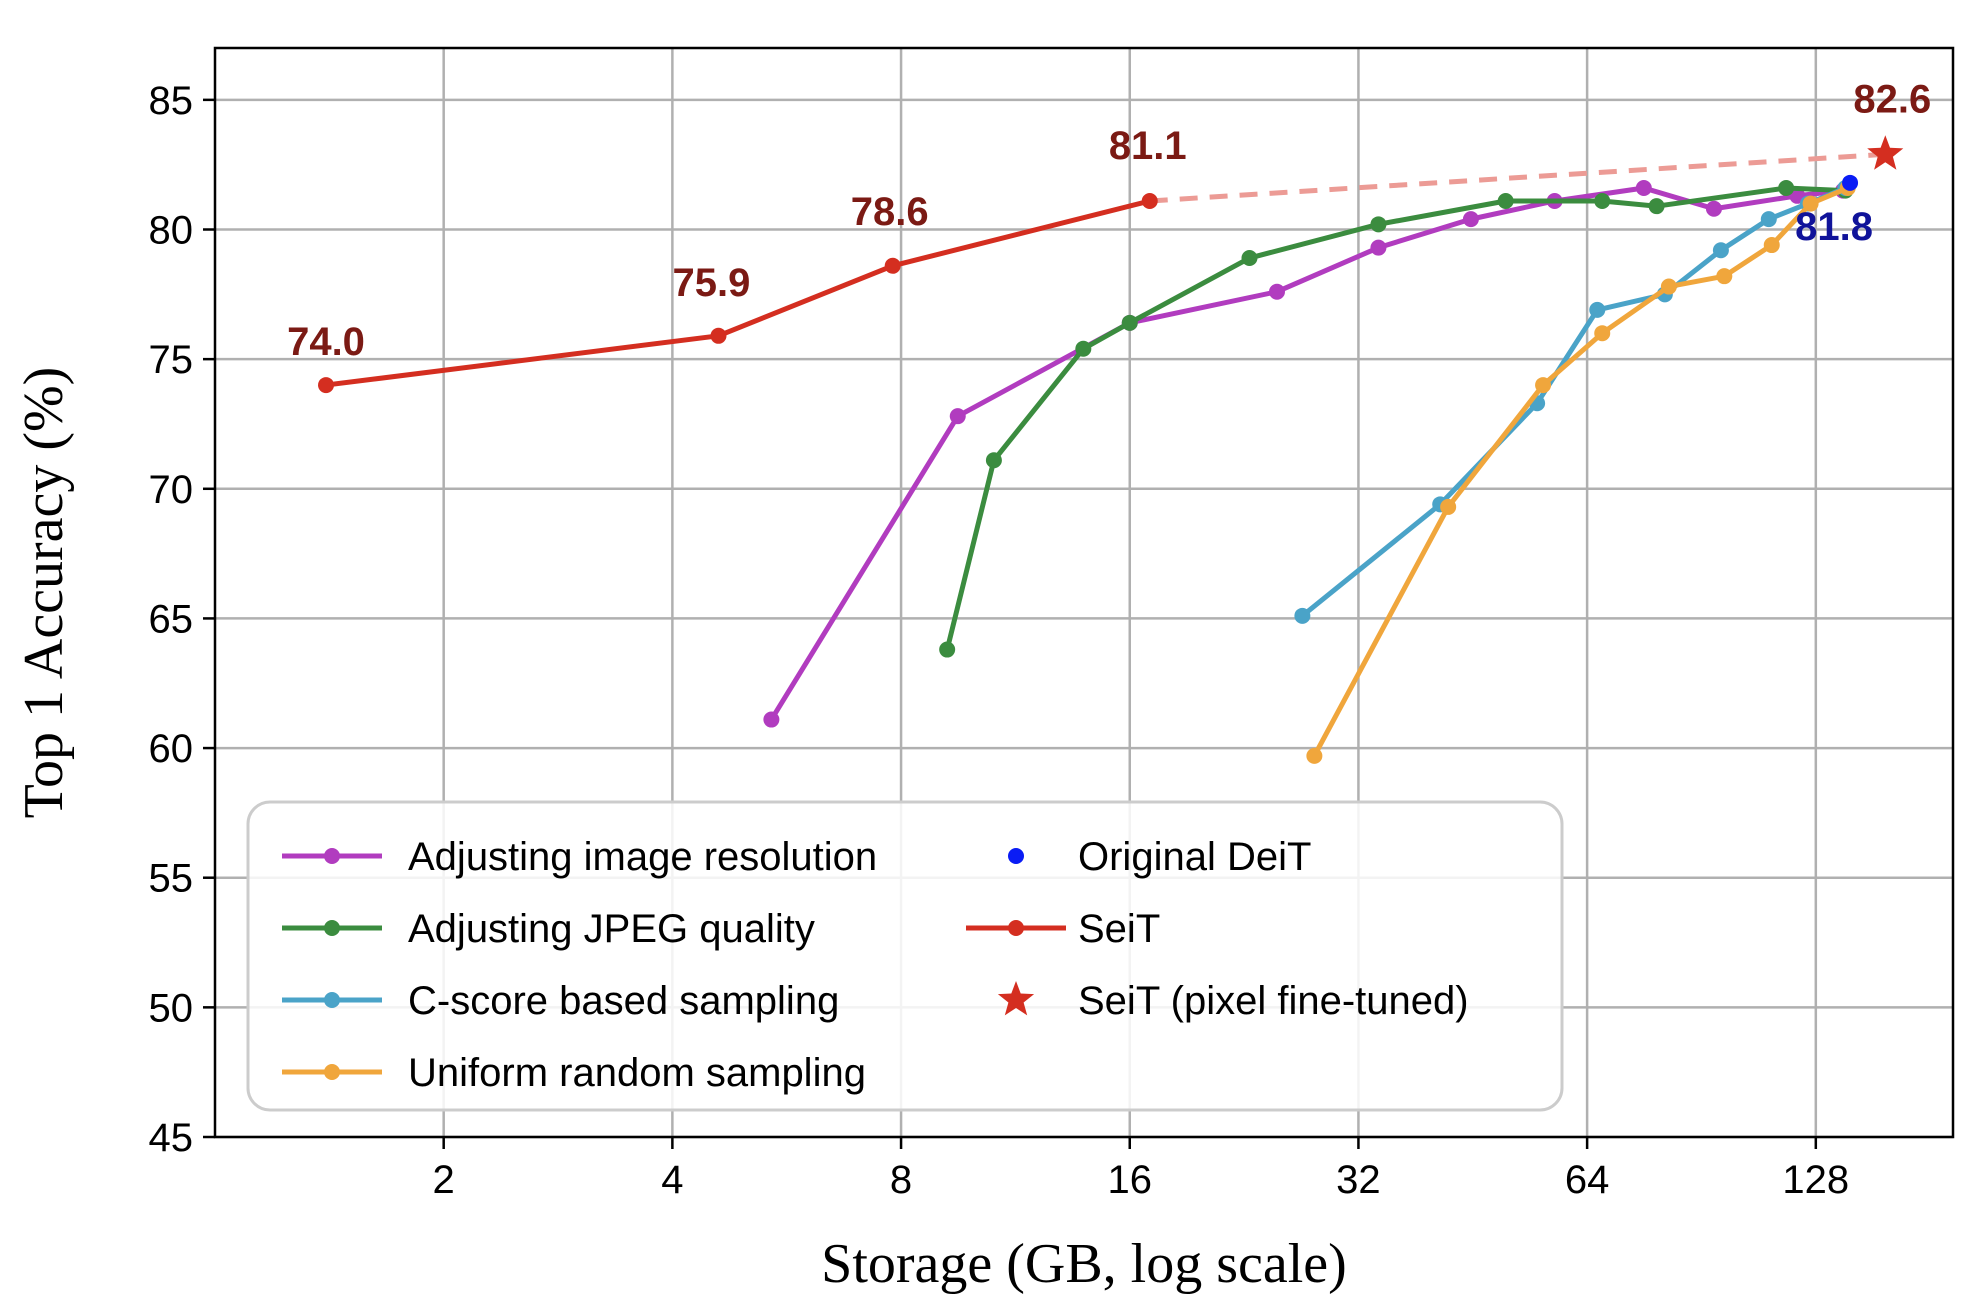  Describe the element at coordinates (1892, 99) in the screenshot. I see `value-annotation: 82.6` at that location.